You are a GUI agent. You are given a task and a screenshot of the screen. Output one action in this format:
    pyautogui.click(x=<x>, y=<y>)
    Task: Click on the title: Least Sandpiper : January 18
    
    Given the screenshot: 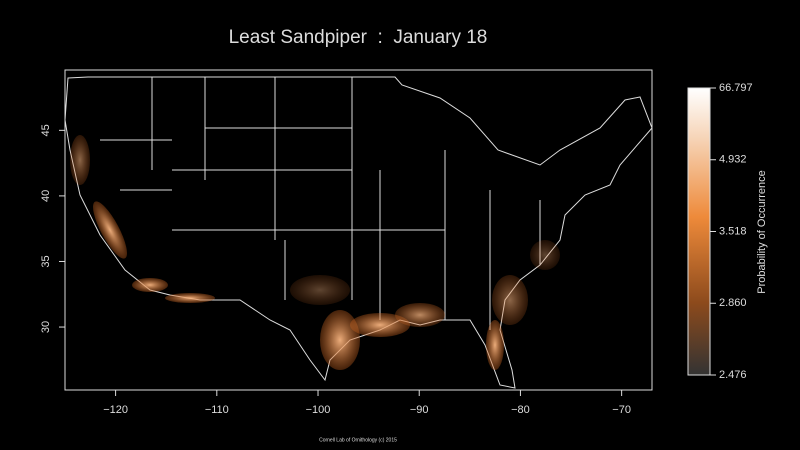 What is the action you would take?
    pyautogui.click(x=358, y=37)
    